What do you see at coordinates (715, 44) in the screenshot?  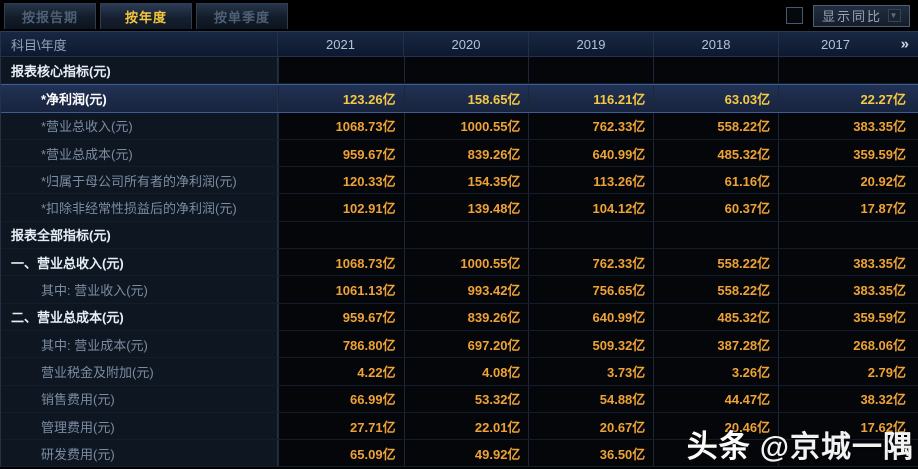 I see `year-header-2018: 2018` at bounding box center [715, 44].